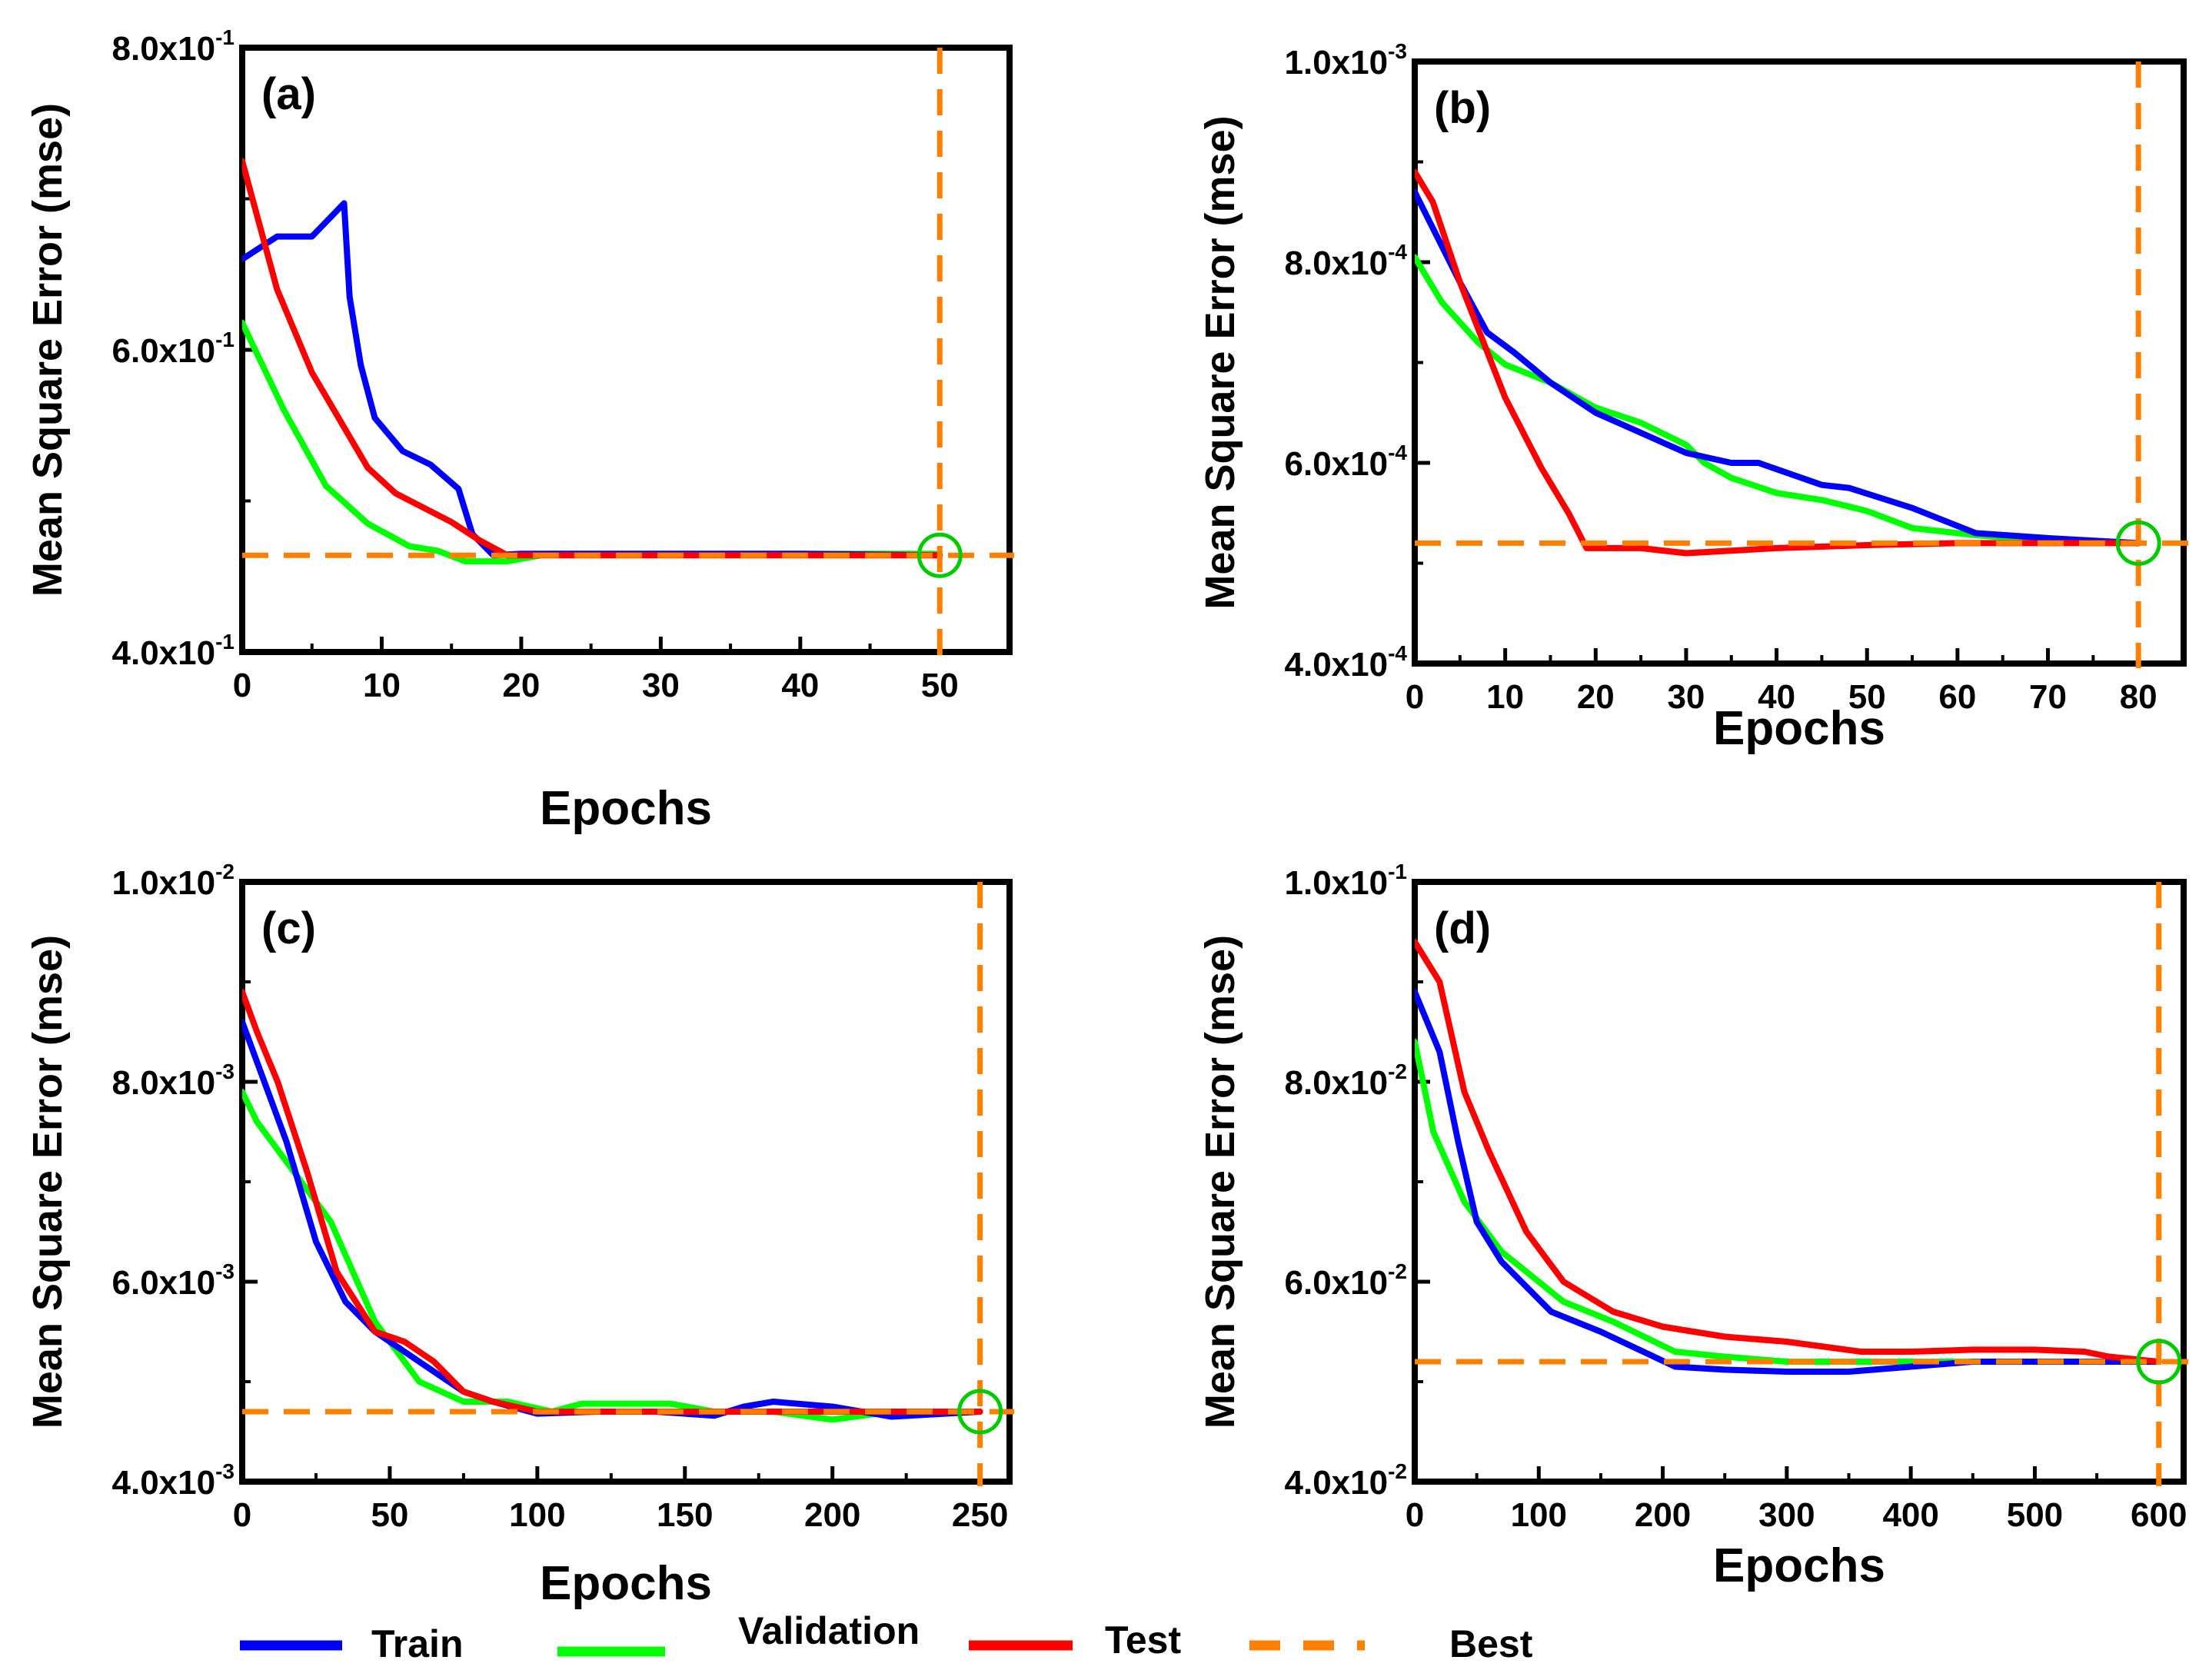 The width and height of the screenshot is (2209, 1680). Describe the element at coordinates (2138, 697) in the screenshot. I see `x-tick-label: 80` at that location.